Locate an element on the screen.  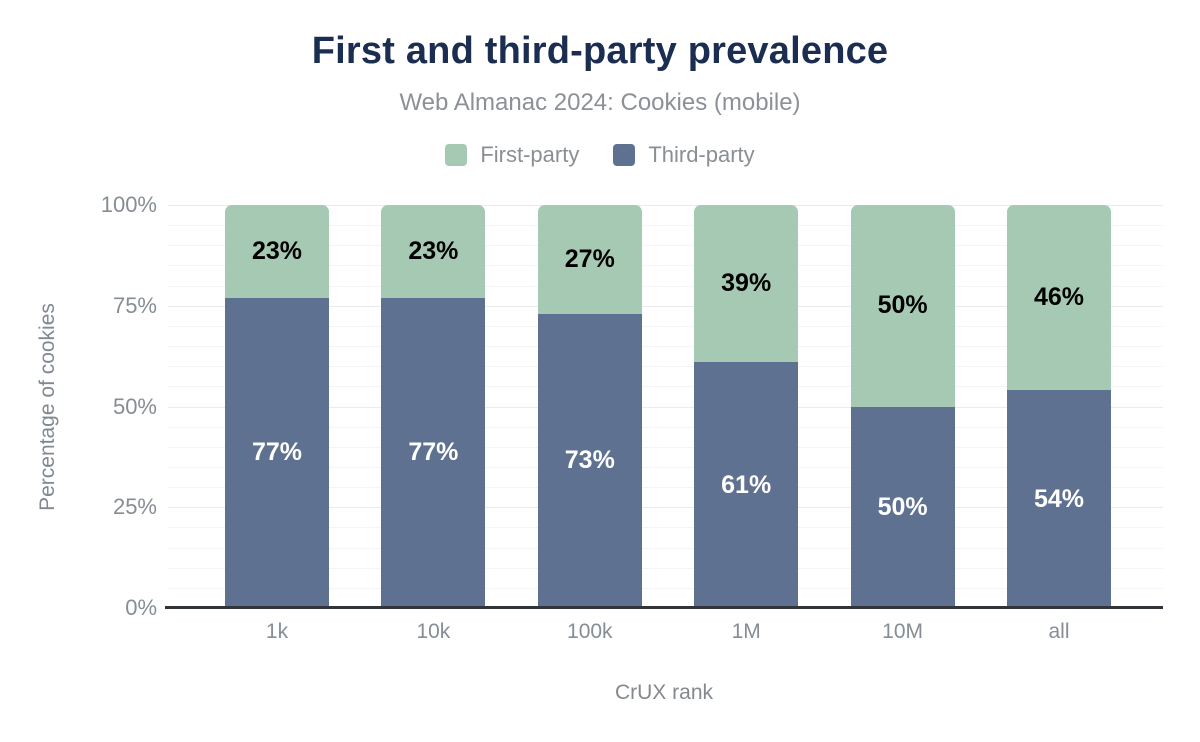
legend-item-first-party: First-party is located at coordinates (512, 155).